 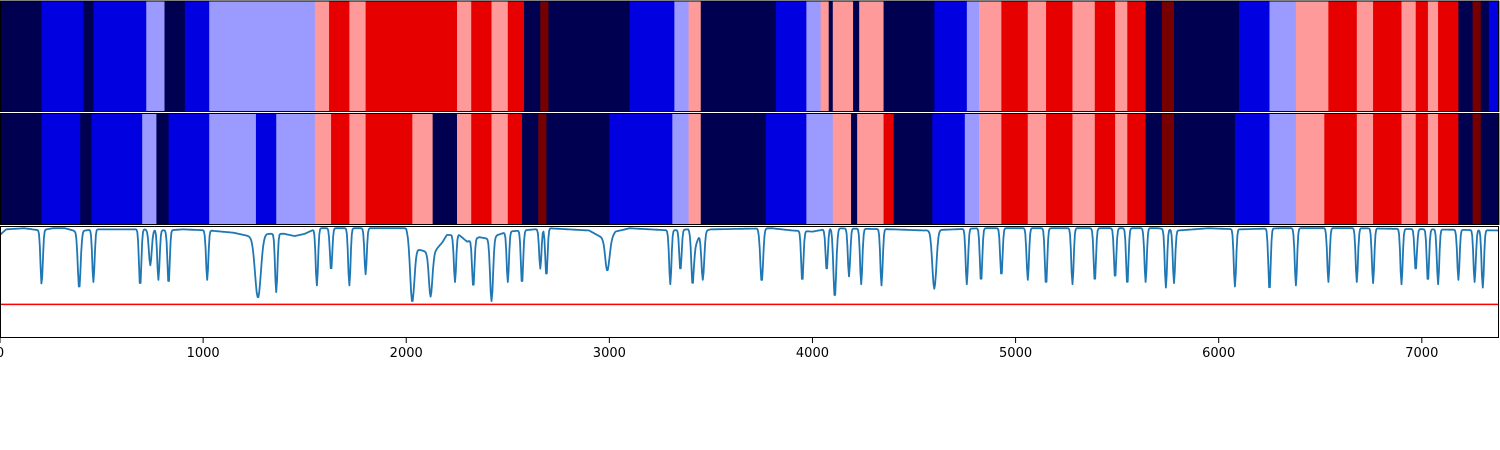 I want to click on x-tick-label: 4000, so click(x=812, y=353).